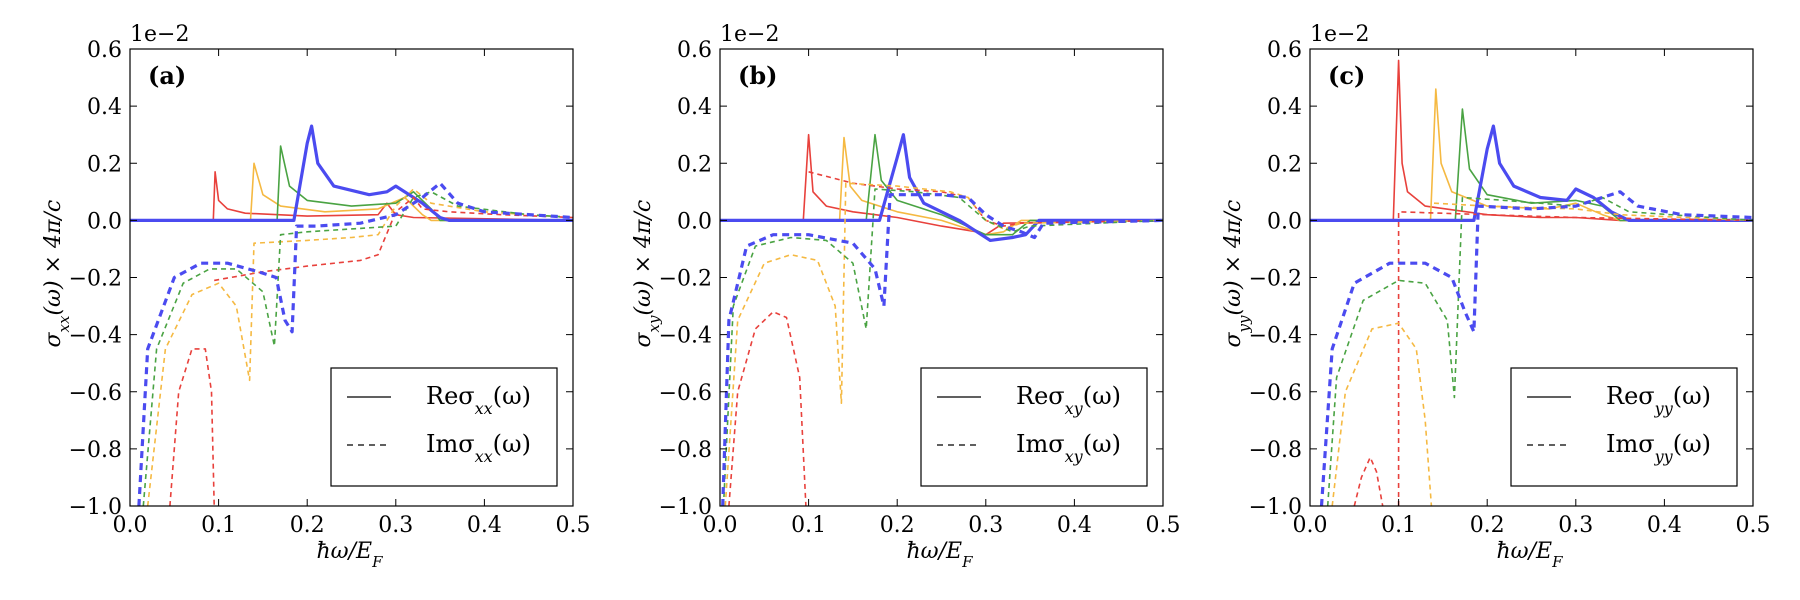 The width and height of the screenshot is (1800, 600). I want to click on panel-label: (b), so click(758, 75).